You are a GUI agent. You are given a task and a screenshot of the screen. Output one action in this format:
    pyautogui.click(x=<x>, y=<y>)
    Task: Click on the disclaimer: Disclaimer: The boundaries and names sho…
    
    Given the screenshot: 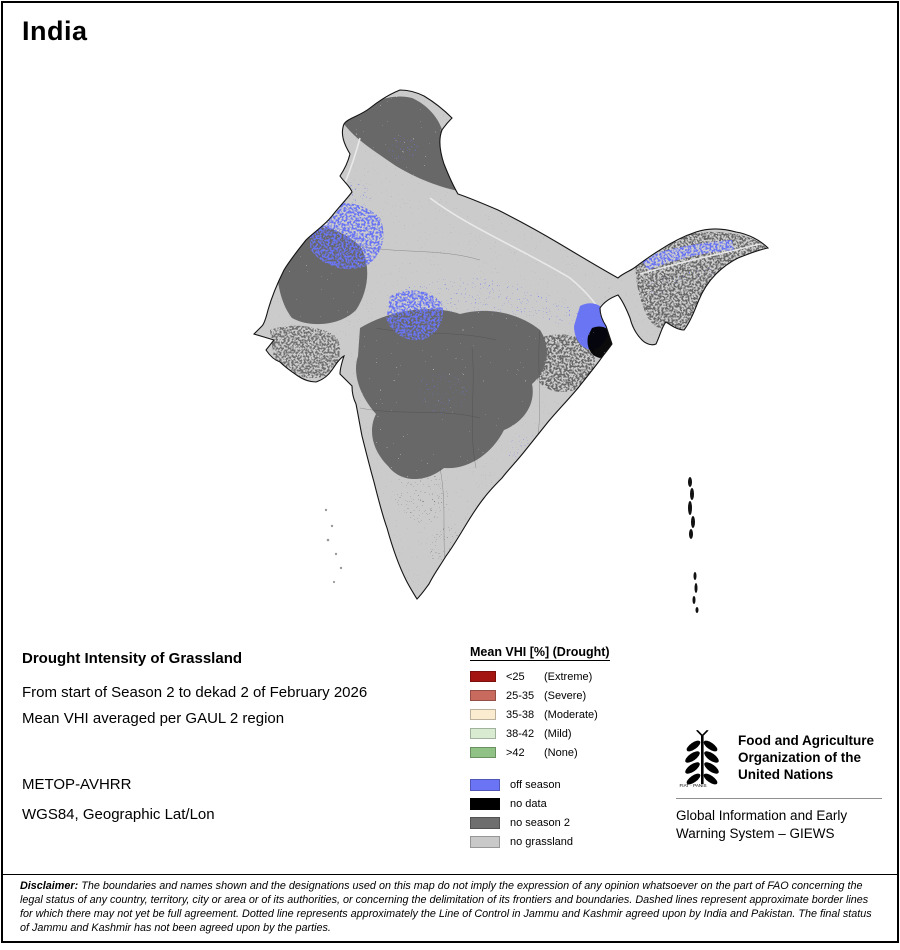 What is the action you would take?
    pyautogui.click(x=451, y=907)
    